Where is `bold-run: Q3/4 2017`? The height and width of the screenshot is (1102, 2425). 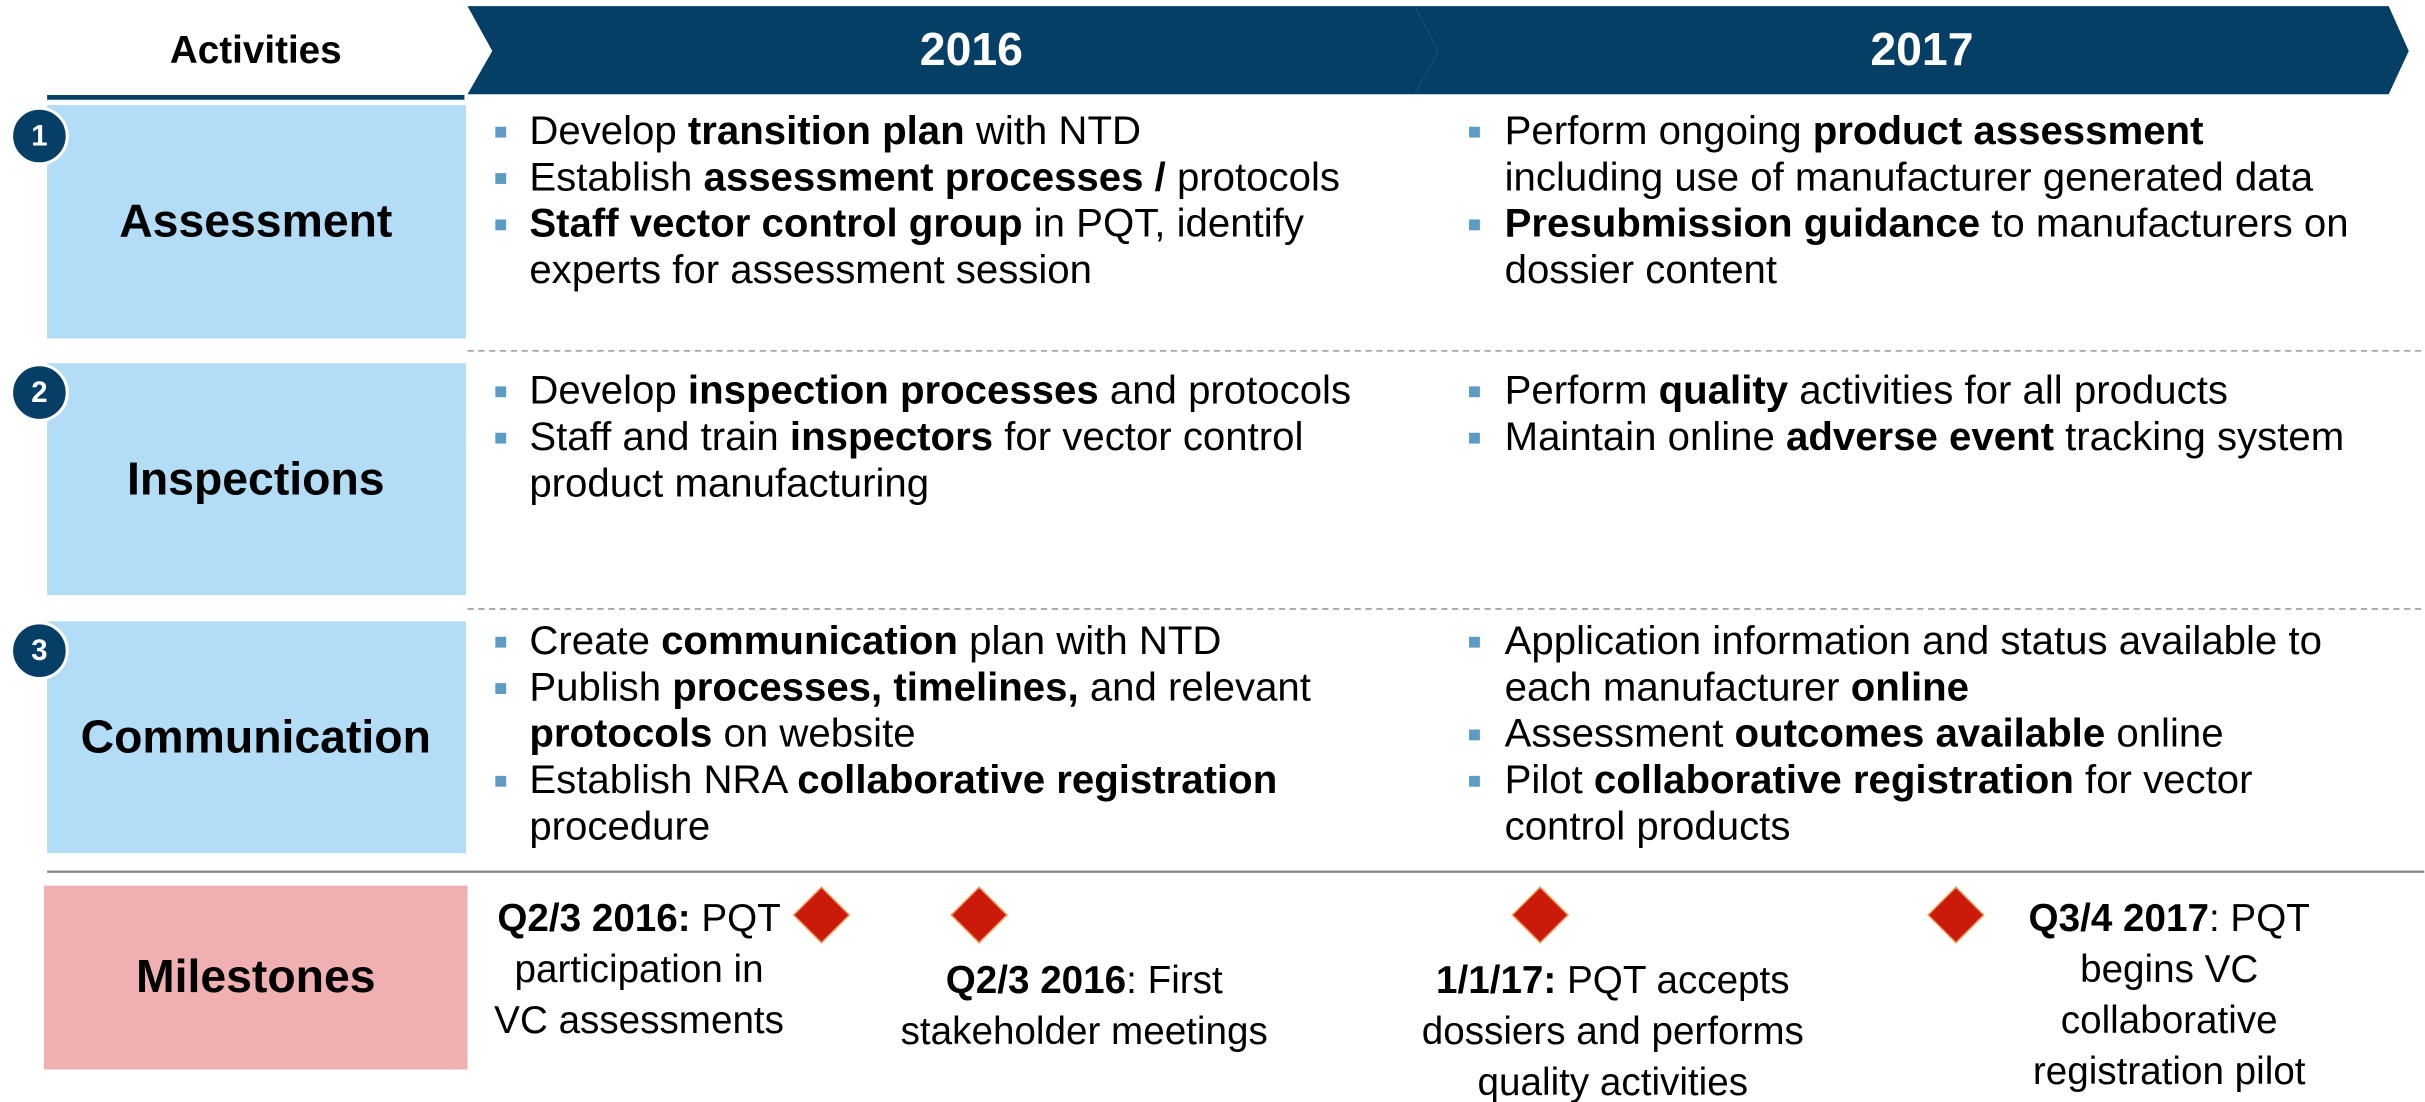
bold-run: Q3/4 2017 is located at coordinates (2119, 918).